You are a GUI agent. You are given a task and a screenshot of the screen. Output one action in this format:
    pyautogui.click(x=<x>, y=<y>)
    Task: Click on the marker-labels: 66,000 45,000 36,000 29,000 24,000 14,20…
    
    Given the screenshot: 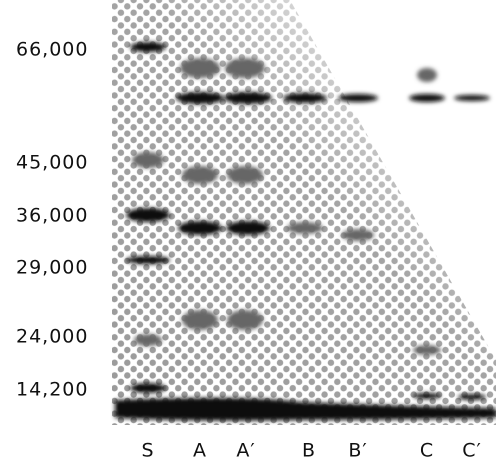 What is the action you would take?
    pyautogui.click(x=52, y=220)
    